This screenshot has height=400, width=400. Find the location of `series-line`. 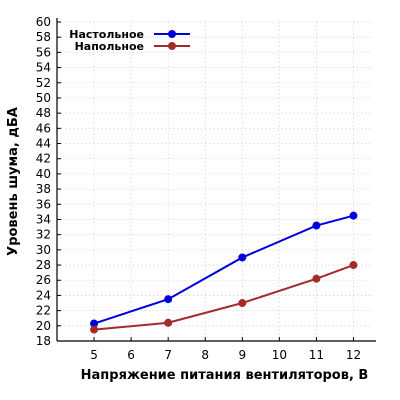

series-line is located at coordinates (223, 297).